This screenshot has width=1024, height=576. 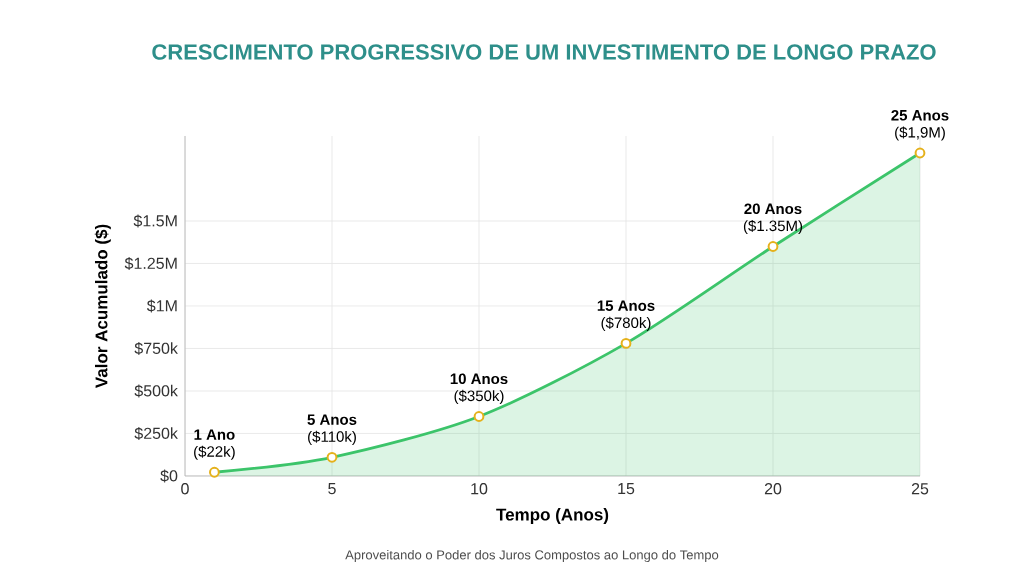 I want to click on x-tick-label: 25, so click(x=920, y=489).